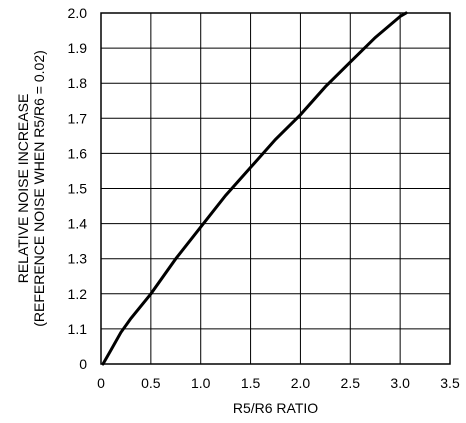 This screenshot has height=423, width=466. I want to click on y-tick-label: 1.7, so click(78, 118).